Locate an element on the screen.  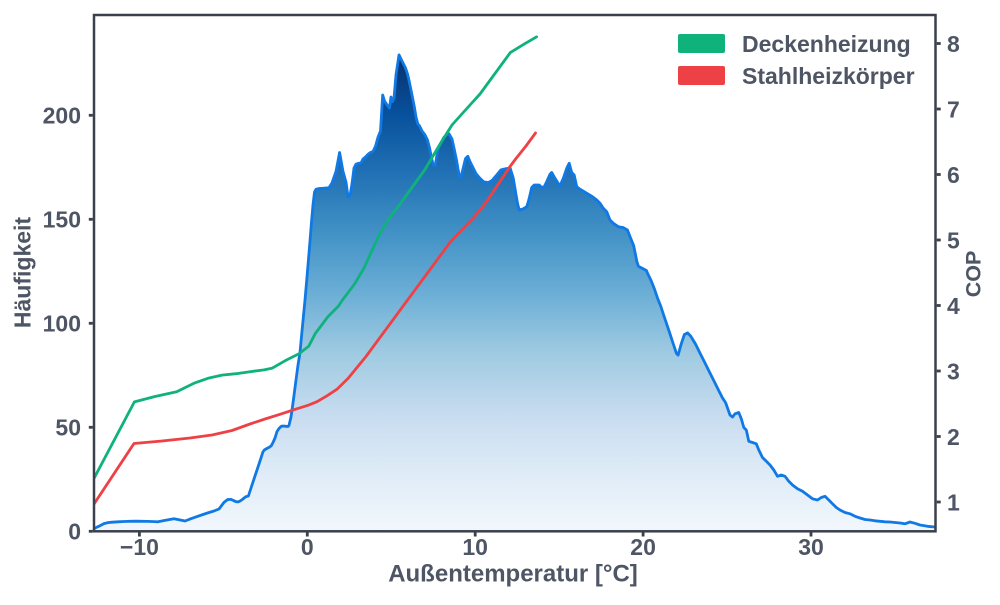
svg-text: Häufigkeit is located at coordinates (23, 273).